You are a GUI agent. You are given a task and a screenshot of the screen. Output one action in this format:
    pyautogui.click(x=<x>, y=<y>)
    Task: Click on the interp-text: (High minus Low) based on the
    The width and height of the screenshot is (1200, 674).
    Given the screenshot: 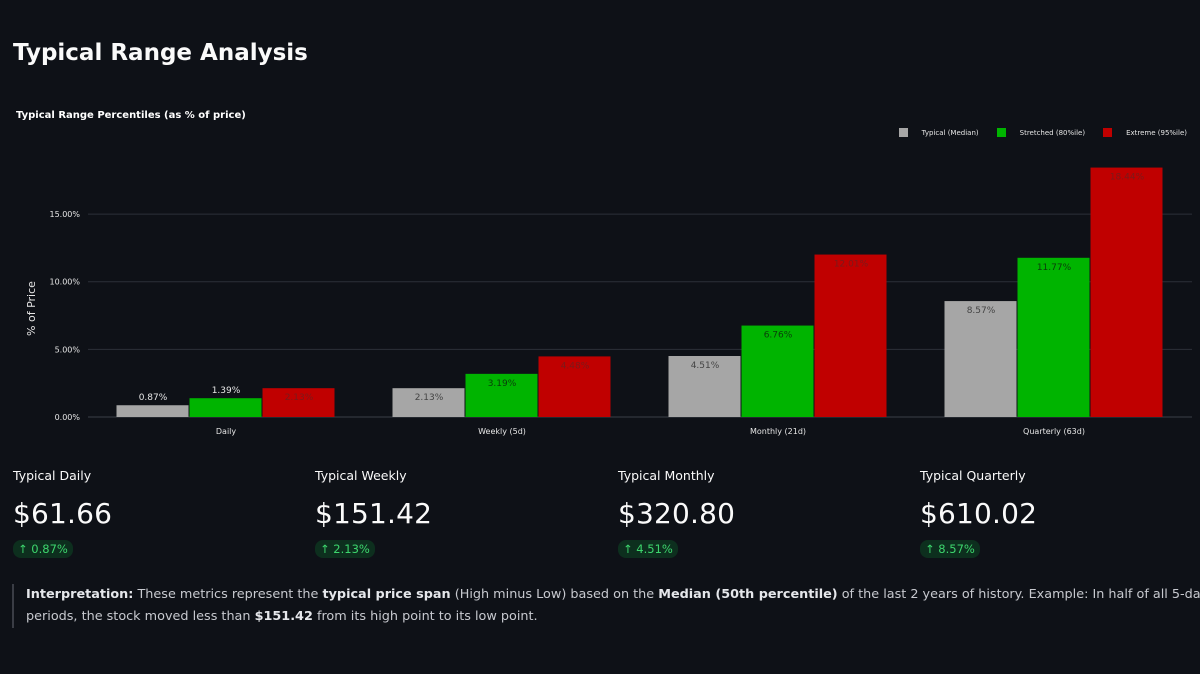 What is the action you would take?
    pyautogui.click(x=554, y=594)
    